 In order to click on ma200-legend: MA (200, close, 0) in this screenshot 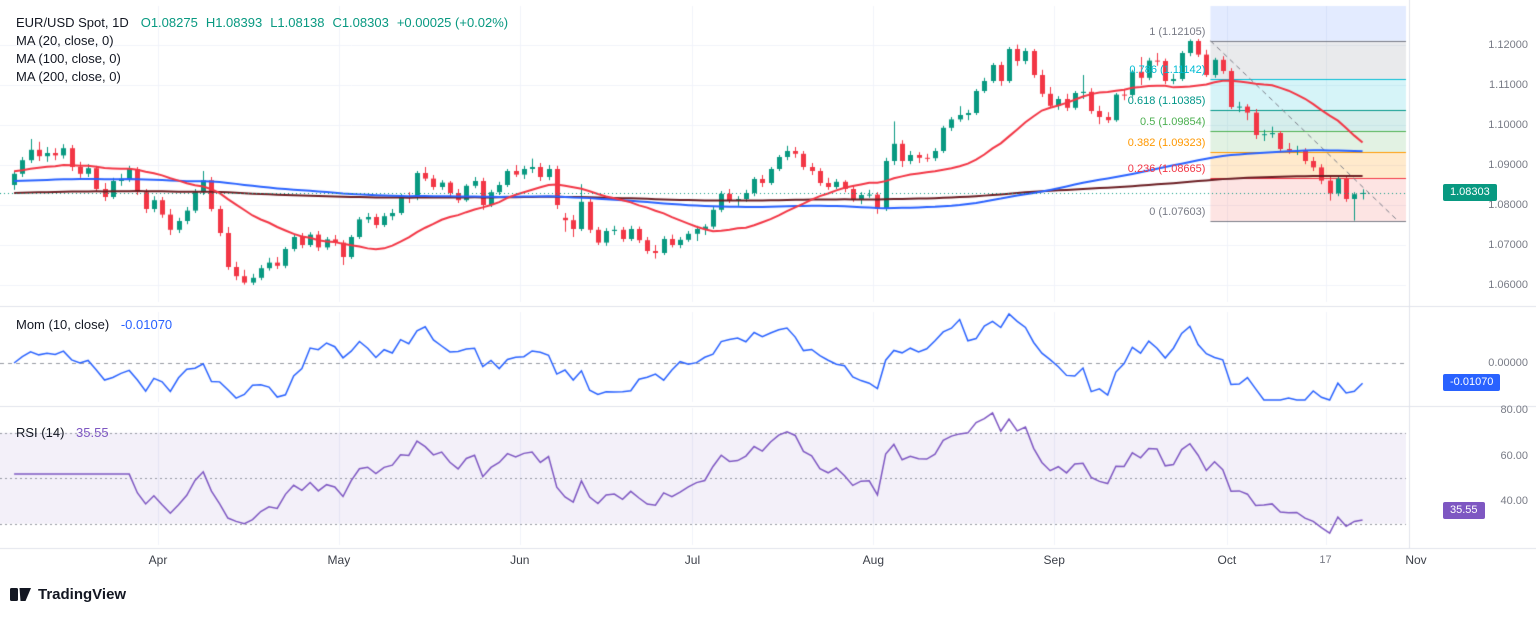, I will do `click(68, 76)`.